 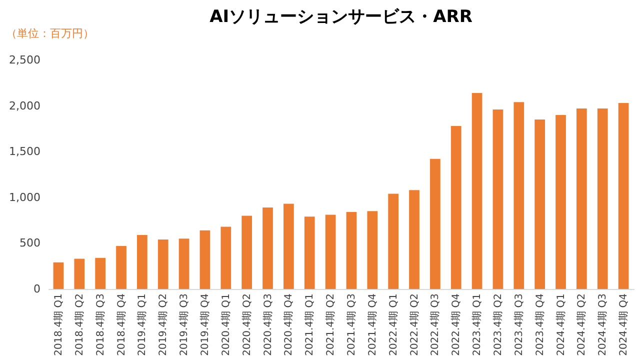 What do you see at coordinates (351, 325) in the screenshot?
I see `x-tick-label: 2021.4期 Q3` at bounding box center [351, 325].